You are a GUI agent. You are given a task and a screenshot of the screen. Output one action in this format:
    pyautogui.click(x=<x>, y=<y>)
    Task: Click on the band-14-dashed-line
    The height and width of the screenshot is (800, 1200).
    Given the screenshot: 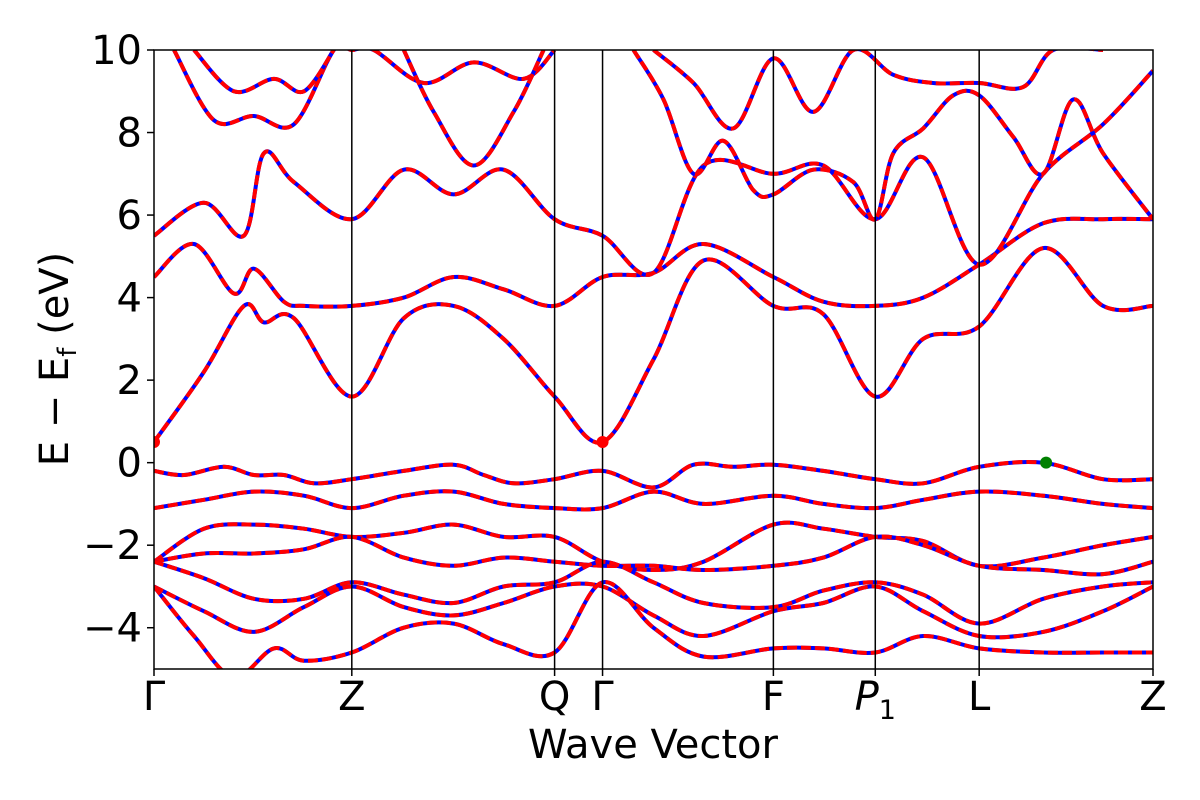 What is the action you would take?
    pyautogui.click(x=892, y=136)
    